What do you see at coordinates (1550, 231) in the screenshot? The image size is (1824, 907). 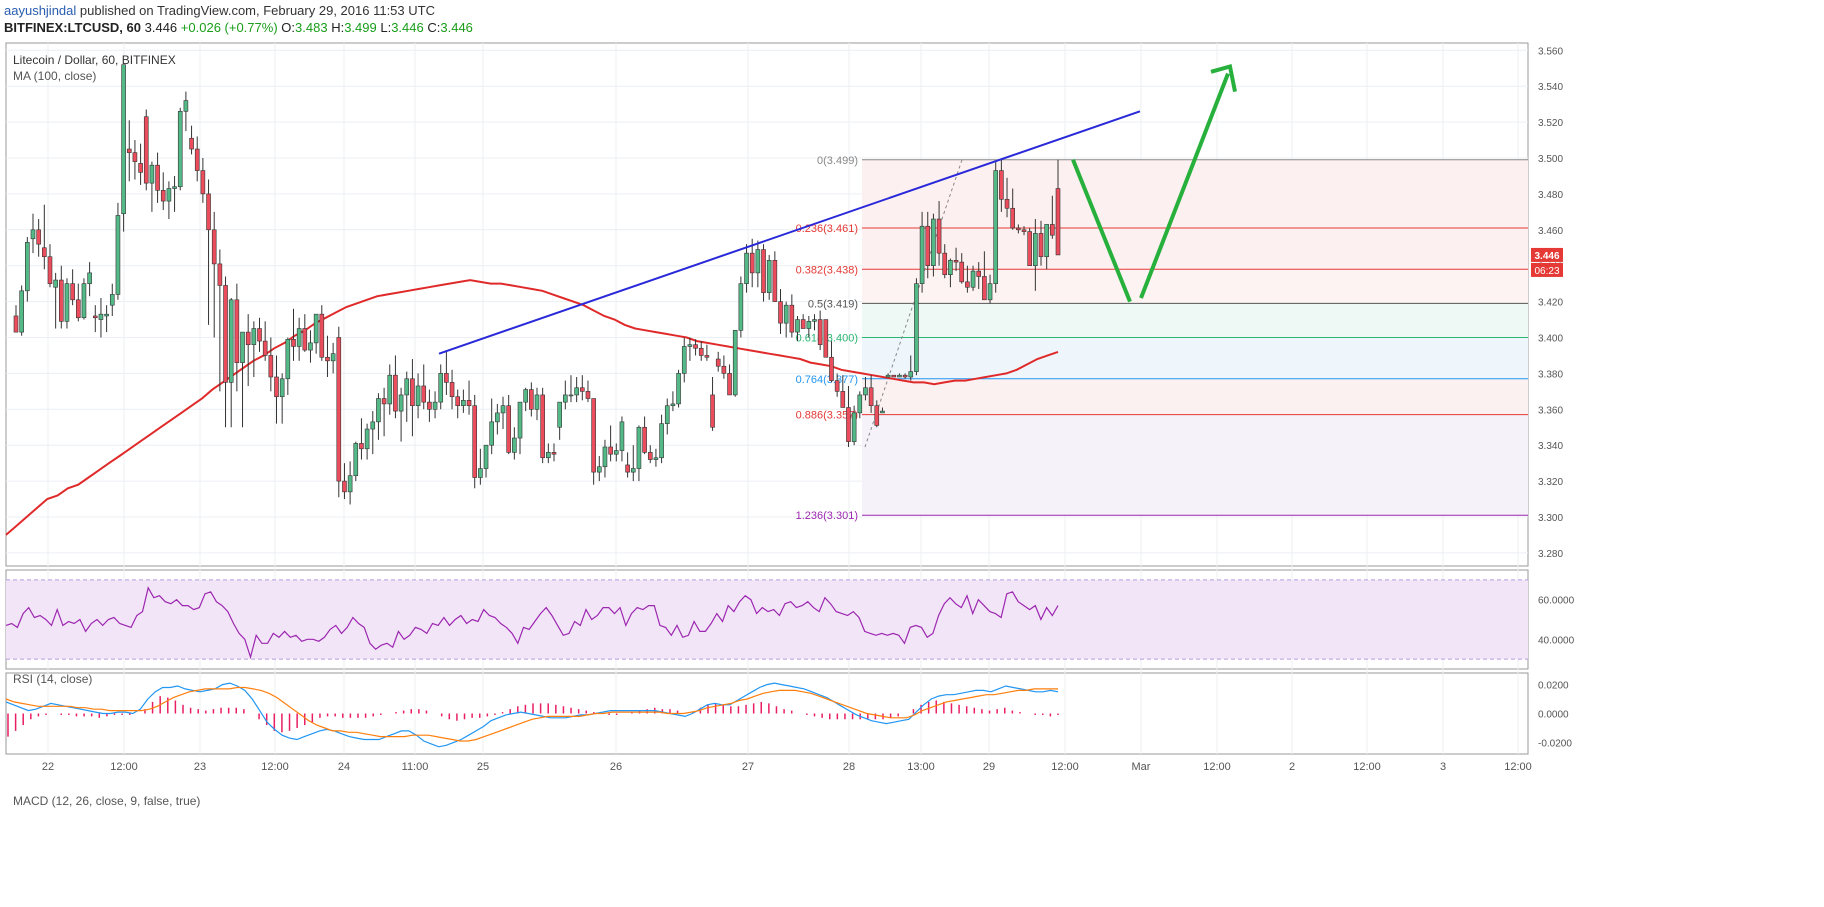 I see `y-tick-label: 3.460` at bounding box center [1550, 231].